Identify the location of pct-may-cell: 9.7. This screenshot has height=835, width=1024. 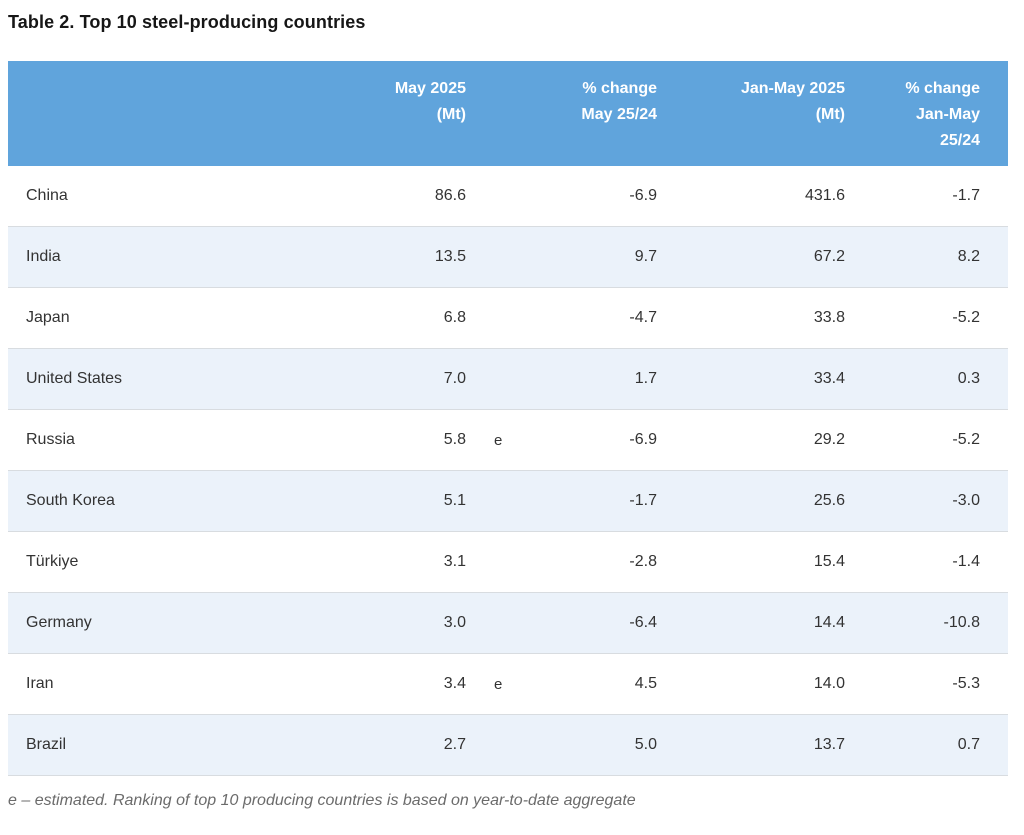
(645, 256).